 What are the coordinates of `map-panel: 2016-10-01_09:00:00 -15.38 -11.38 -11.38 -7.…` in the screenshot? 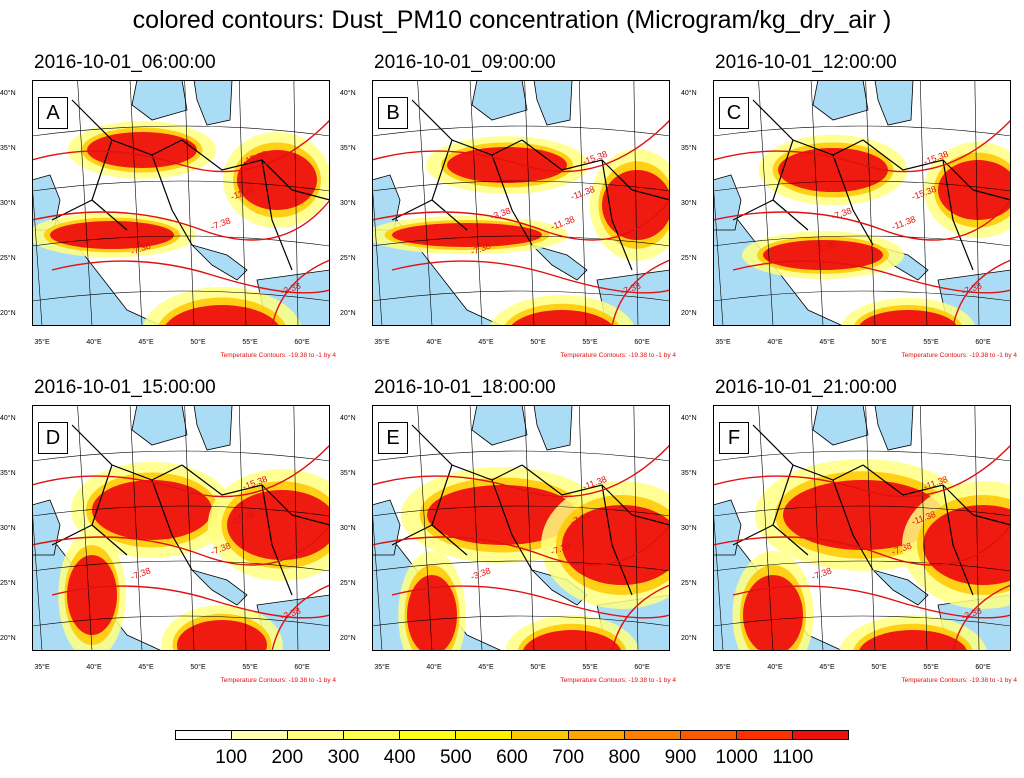 It's located at (515, 207).